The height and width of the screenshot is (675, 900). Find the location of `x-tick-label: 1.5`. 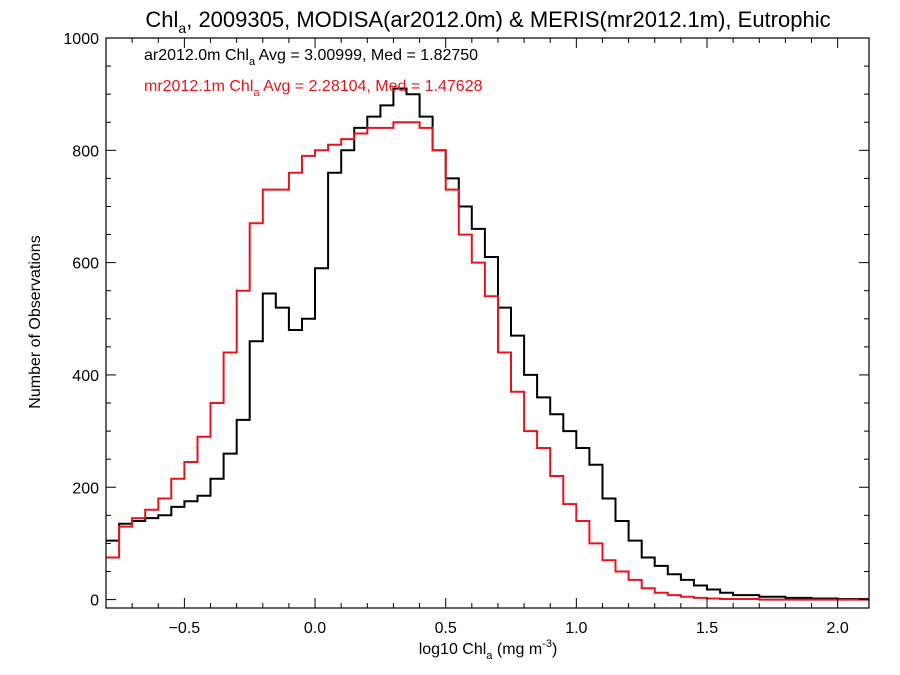

x-tick-label: 1.5 is located at coordinates (707, 628).